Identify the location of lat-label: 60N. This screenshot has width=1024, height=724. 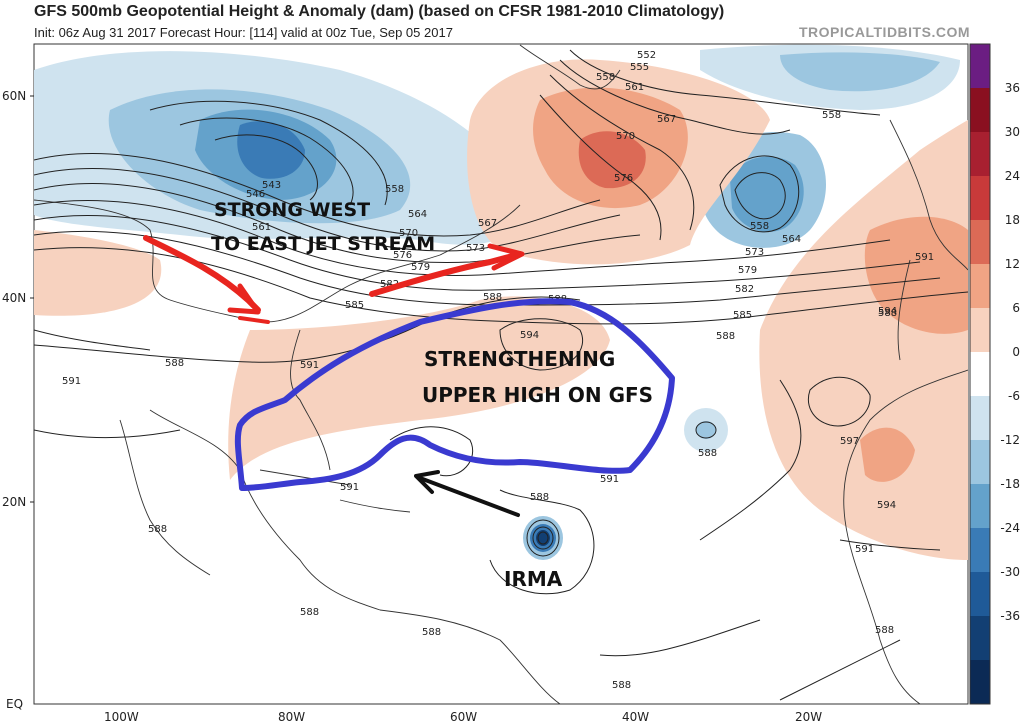
(14, 96).